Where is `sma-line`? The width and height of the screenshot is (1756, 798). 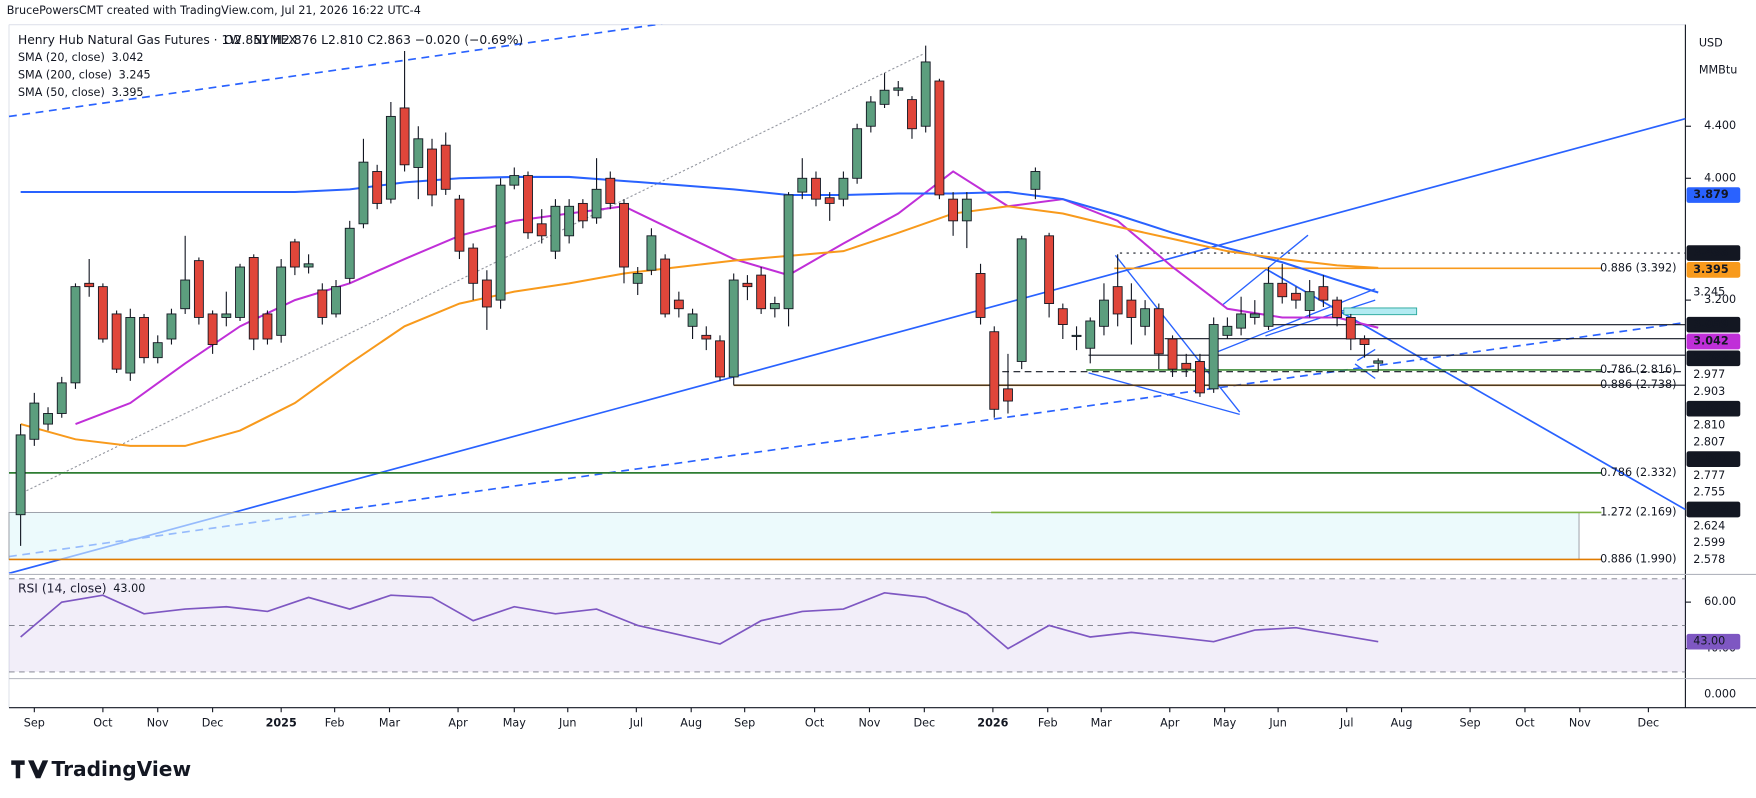
sma-line is located at coordinates (699, 234).